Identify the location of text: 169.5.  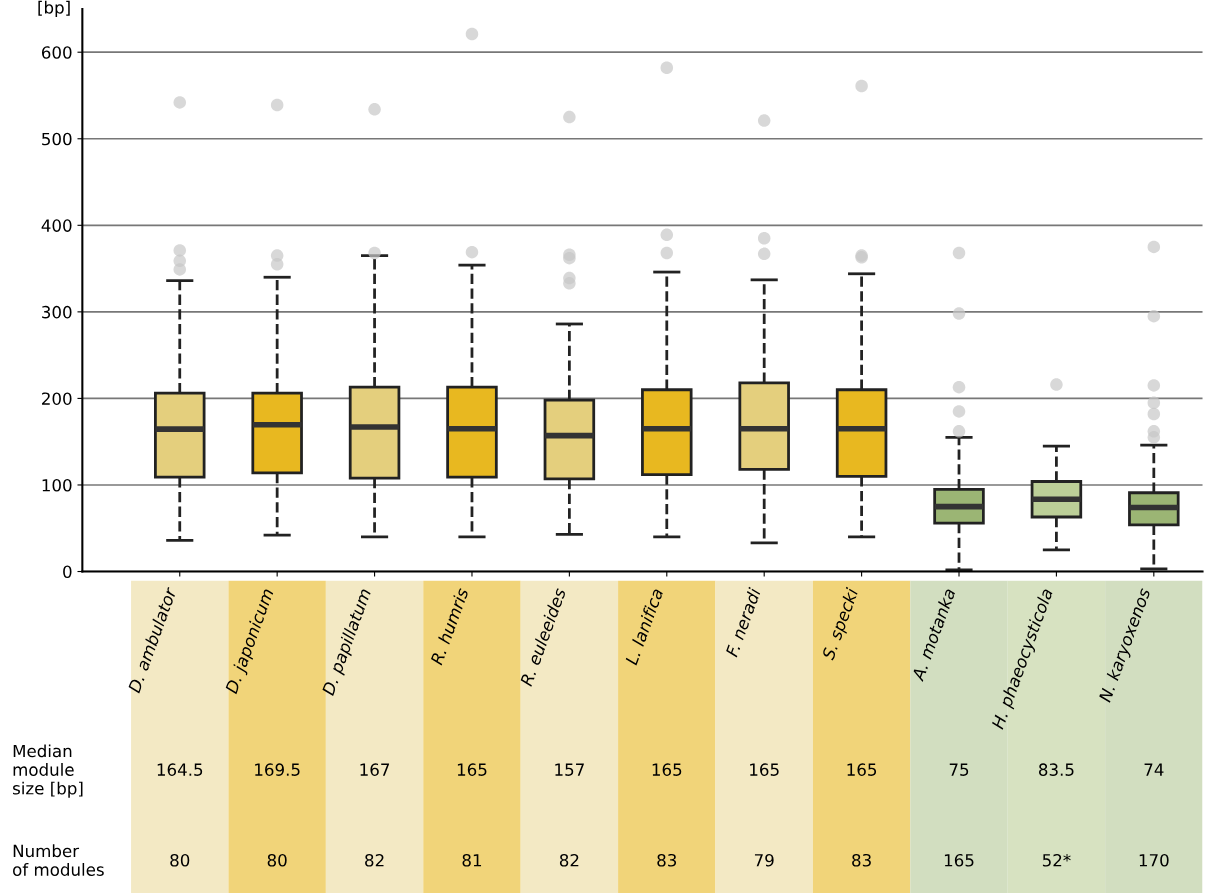
(277, 769).